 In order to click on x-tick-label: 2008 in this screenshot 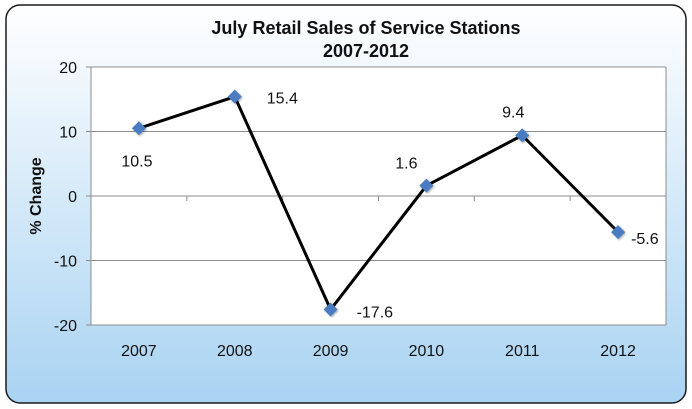, I will do `click(235, 351)`.